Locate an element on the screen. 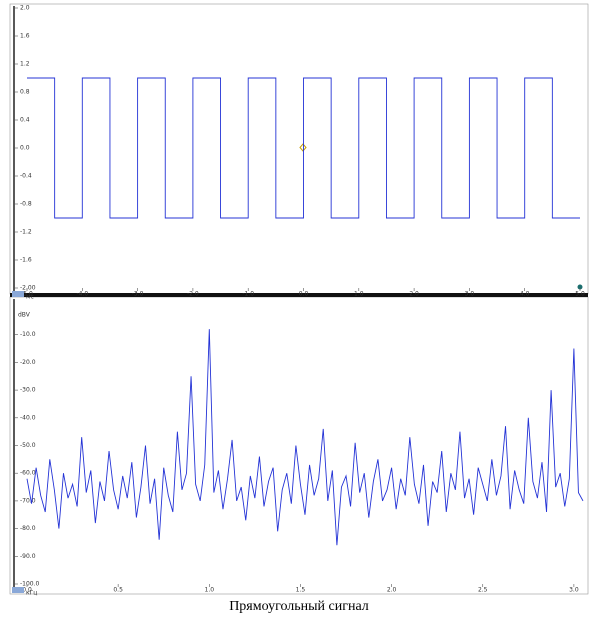 The image size is (598, 623). y-tick-label: -100.0 is located at coordinates (30, 584).